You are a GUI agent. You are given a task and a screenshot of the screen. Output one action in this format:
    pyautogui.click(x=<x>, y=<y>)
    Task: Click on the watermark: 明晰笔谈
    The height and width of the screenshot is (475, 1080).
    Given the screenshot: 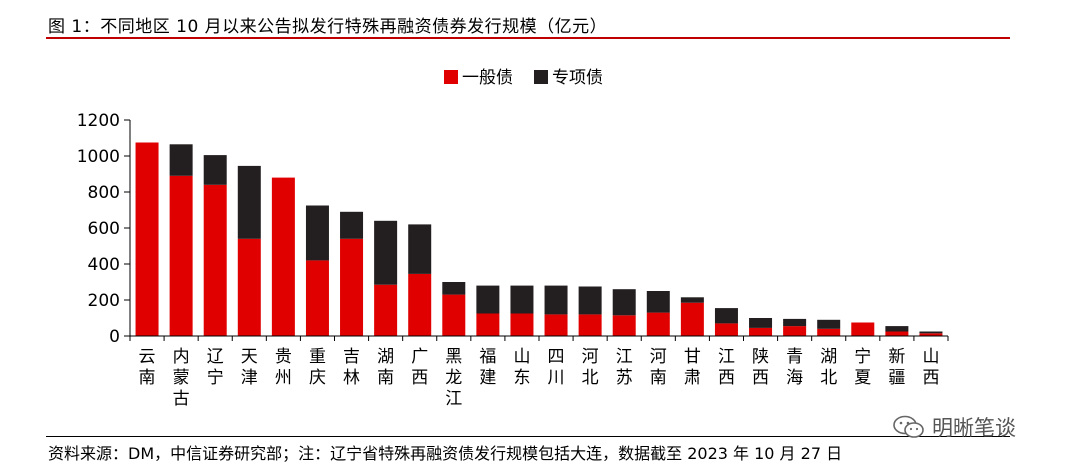 What is the action you would take?
    pyautogui.click(x=954, y=427)
    